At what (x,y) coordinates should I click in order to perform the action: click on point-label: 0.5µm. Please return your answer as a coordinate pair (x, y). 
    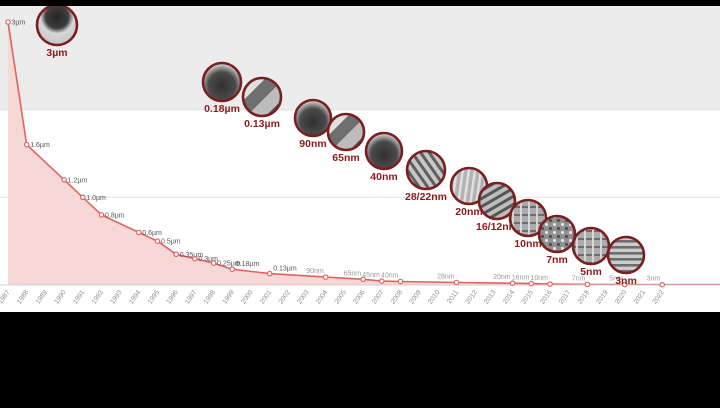
    Looking at the image, I should click on (171, 242).